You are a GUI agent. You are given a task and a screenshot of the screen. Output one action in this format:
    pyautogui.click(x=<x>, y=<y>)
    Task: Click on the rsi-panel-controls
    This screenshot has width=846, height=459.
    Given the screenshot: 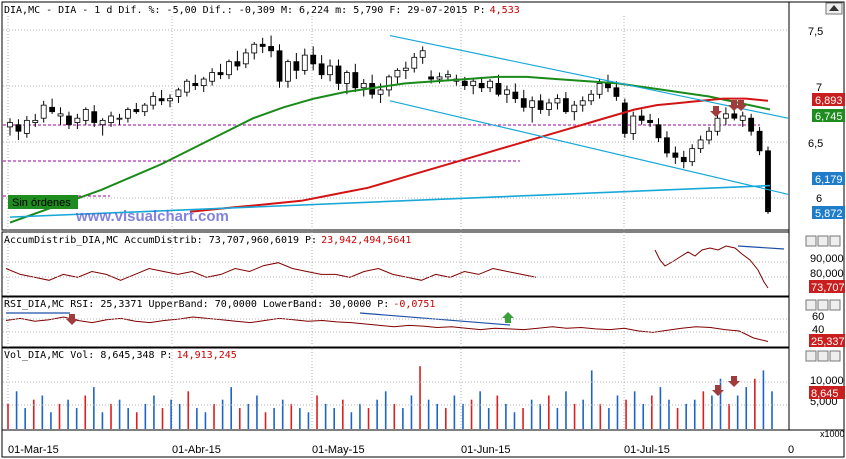 What is the action you would take?
    pyautogui.click(x=823, y=305)
    